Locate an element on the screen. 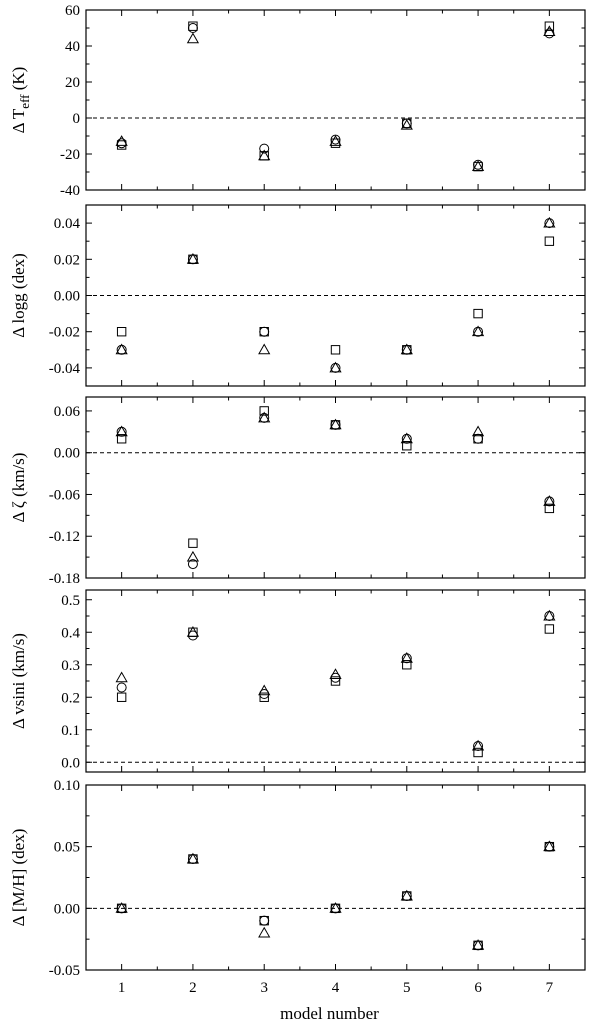 Image resolution: width=600 pixels, height=1028 pixels. y-axis-label: Δ vsini (km/s) is located at coordinates (18, 681).